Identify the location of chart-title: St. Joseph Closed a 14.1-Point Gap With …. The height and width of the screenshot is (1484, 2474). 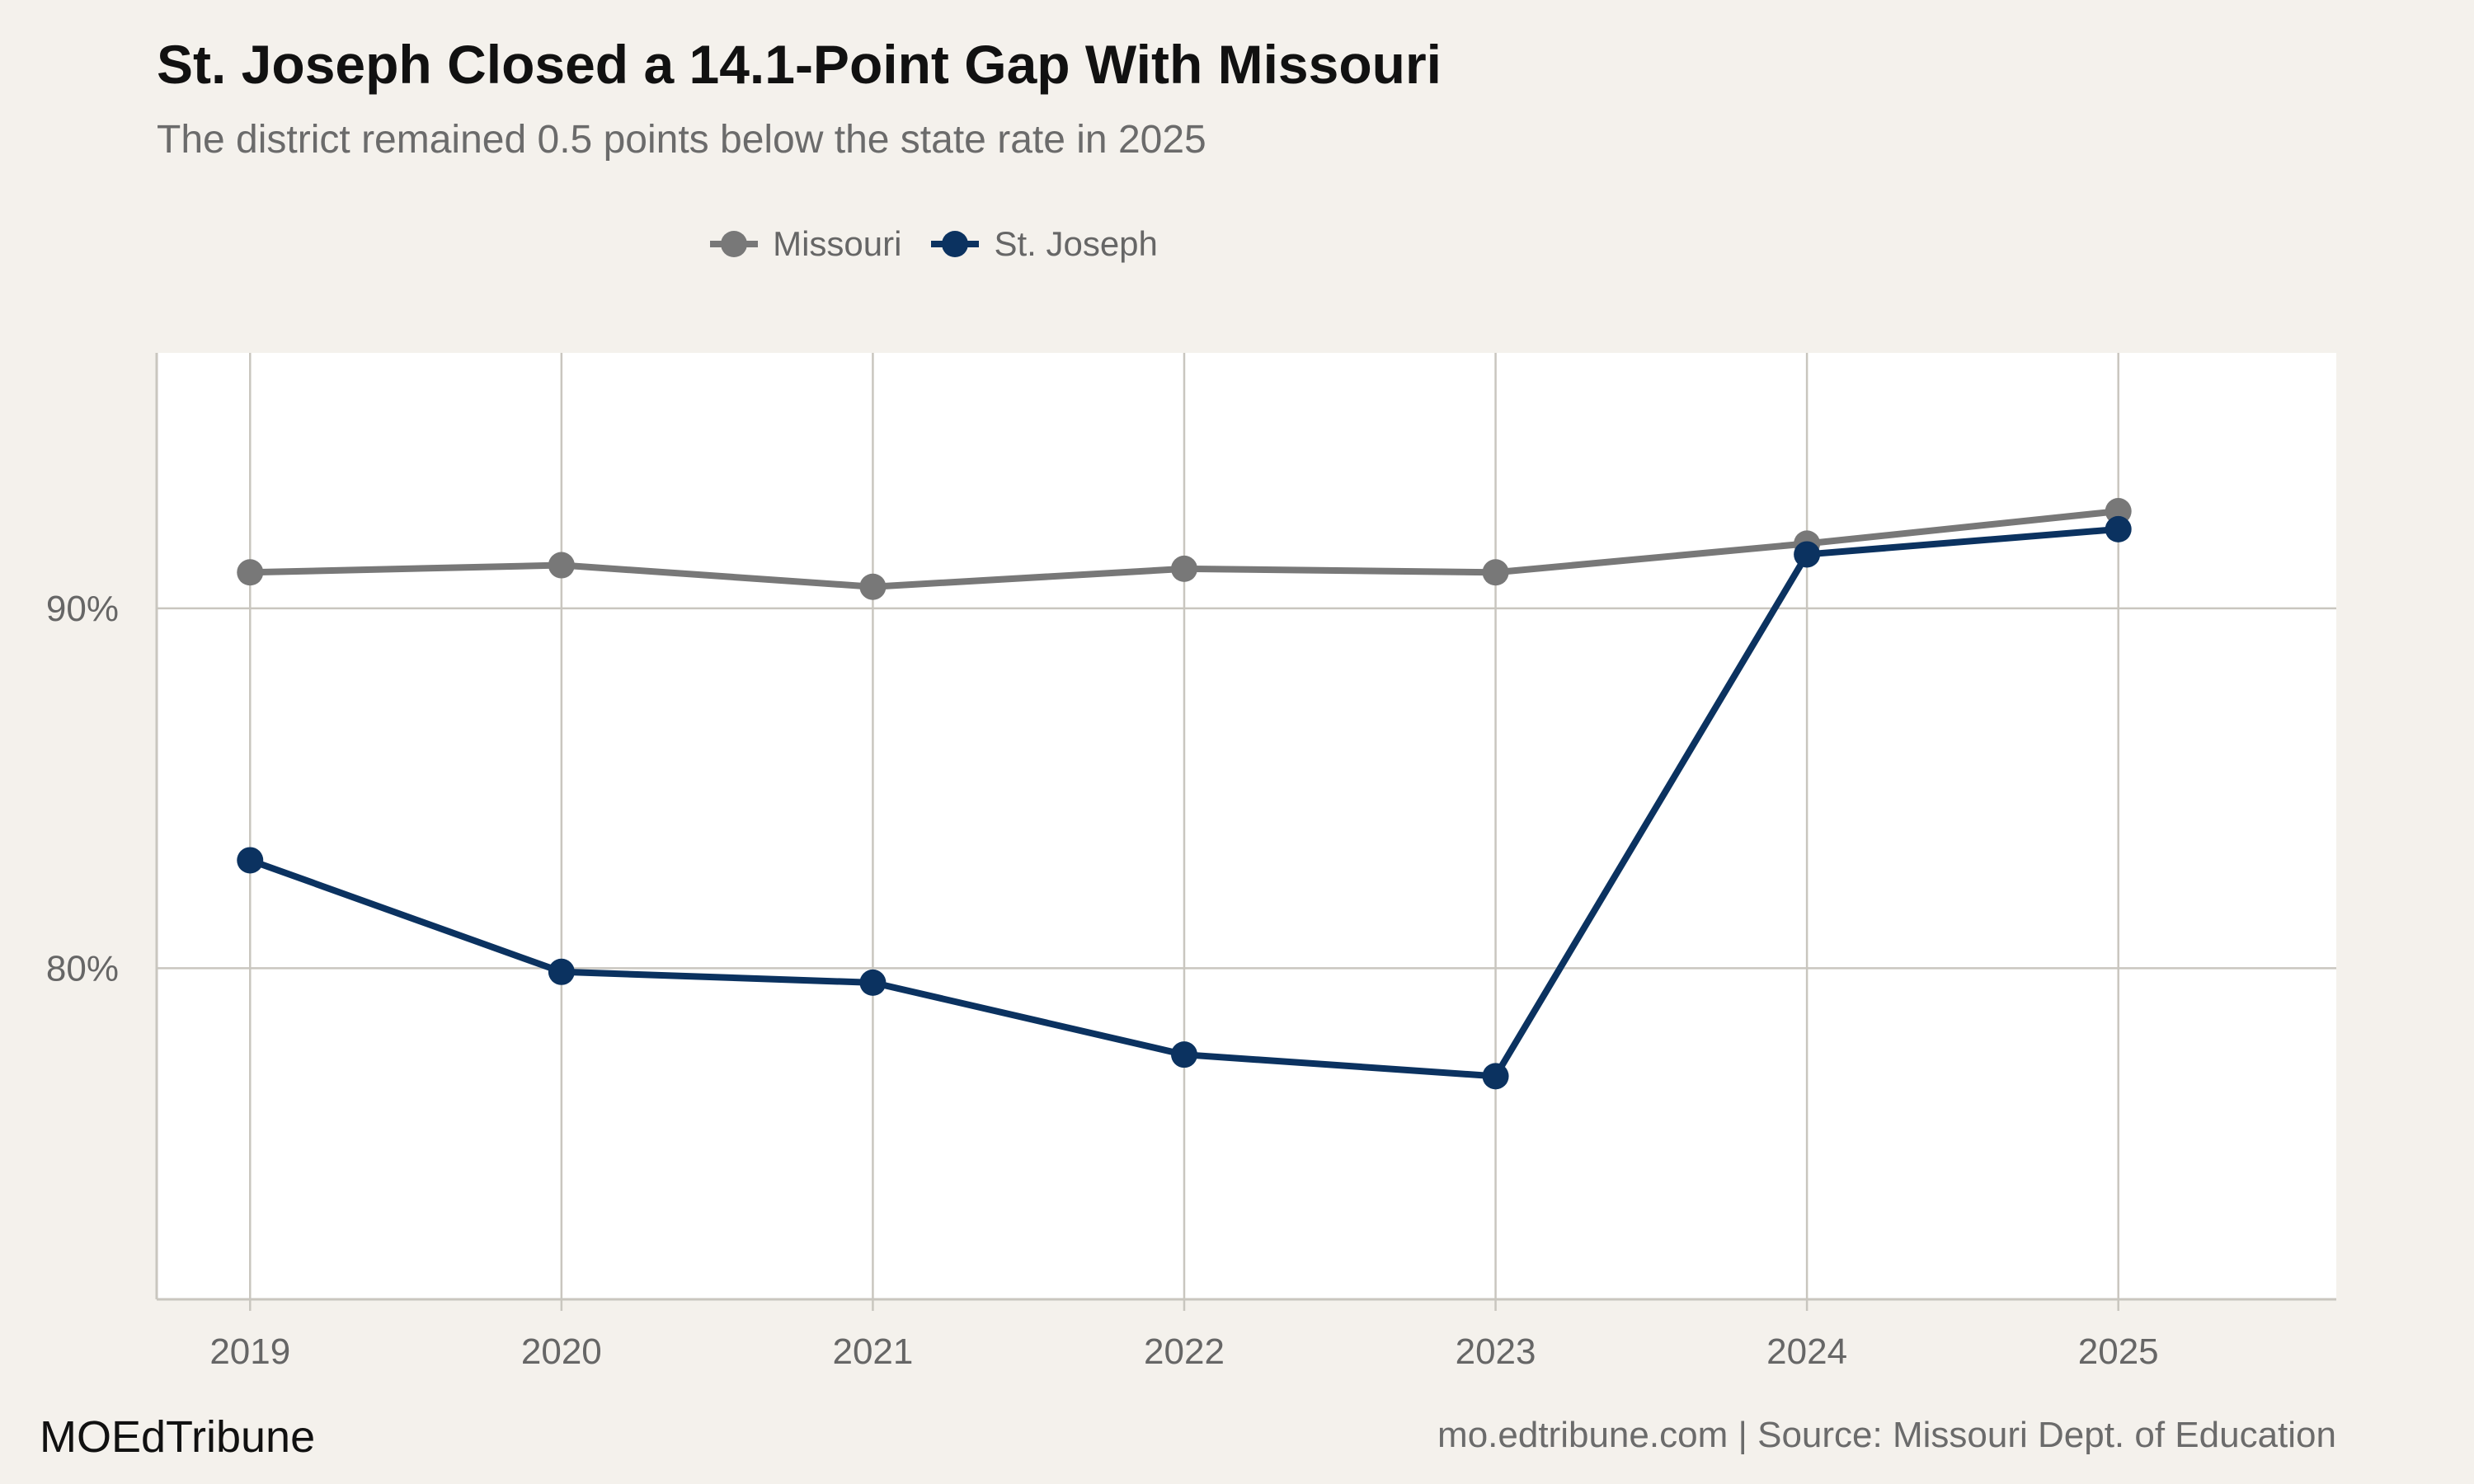
(799, 64).